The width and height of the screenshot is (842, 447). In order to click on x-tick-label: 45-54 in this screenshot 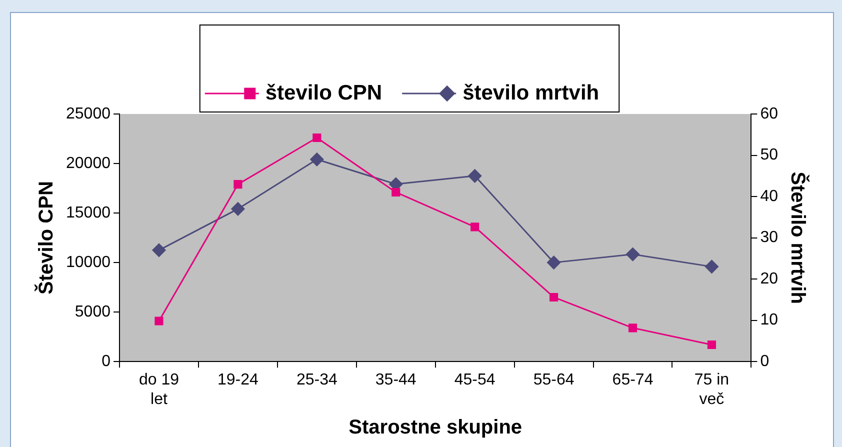, I will do `click(475, 380)`.